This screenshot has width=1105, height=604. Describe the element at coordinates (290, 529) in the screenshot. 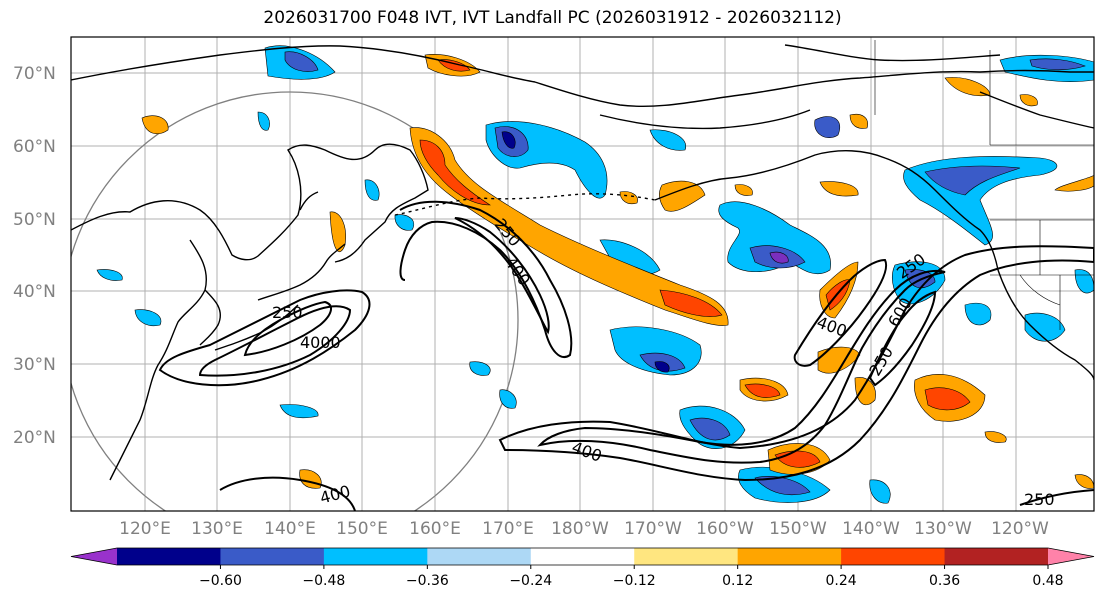

I see `lon-label: 140°E` at that location.